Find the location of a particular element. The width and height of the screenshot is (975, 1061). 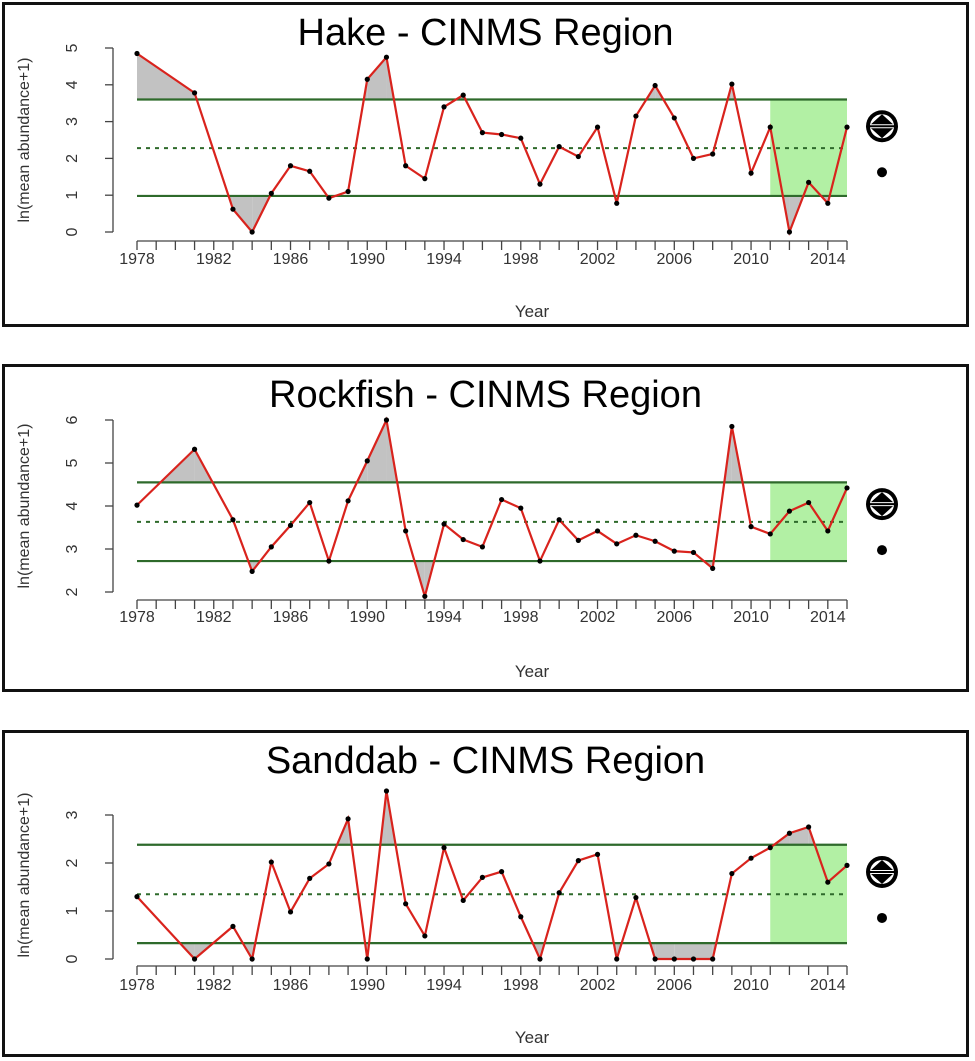

hake-y-tick-label: 5 is located at coordinates (72, 47).